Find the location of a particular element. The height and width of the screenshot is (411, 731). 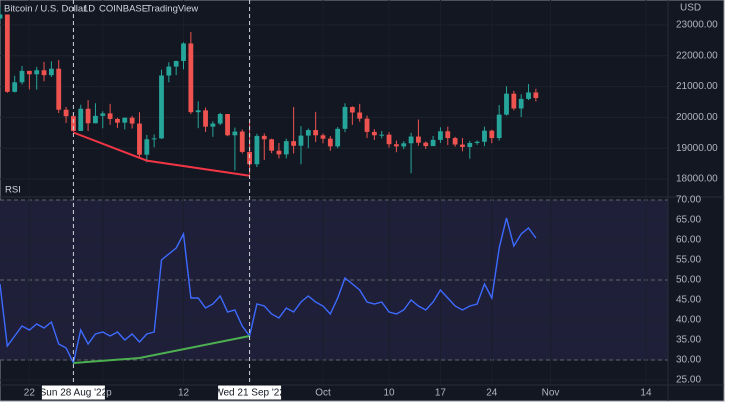

x-tick-label: Oct is located at coordinates (323, 393).